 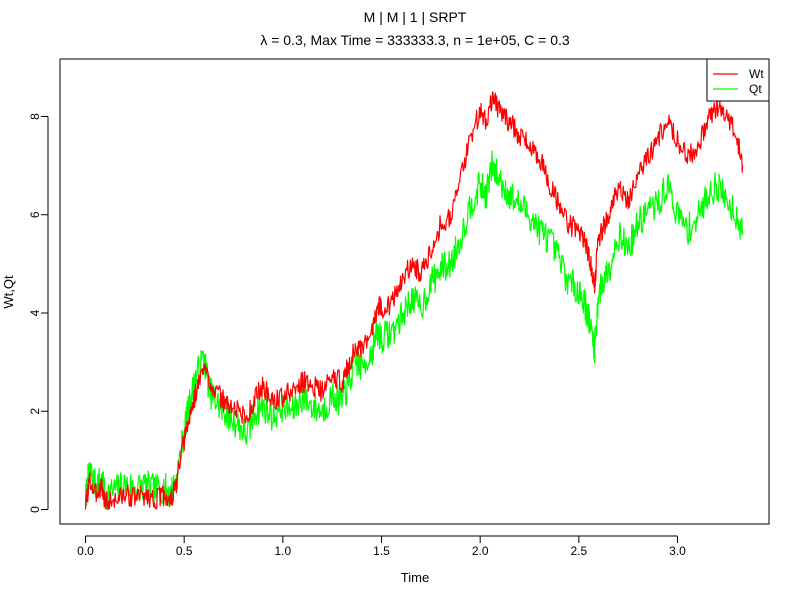 I want to click on y-axis: 0 2 4 6 8, so click(x=38, y=313).